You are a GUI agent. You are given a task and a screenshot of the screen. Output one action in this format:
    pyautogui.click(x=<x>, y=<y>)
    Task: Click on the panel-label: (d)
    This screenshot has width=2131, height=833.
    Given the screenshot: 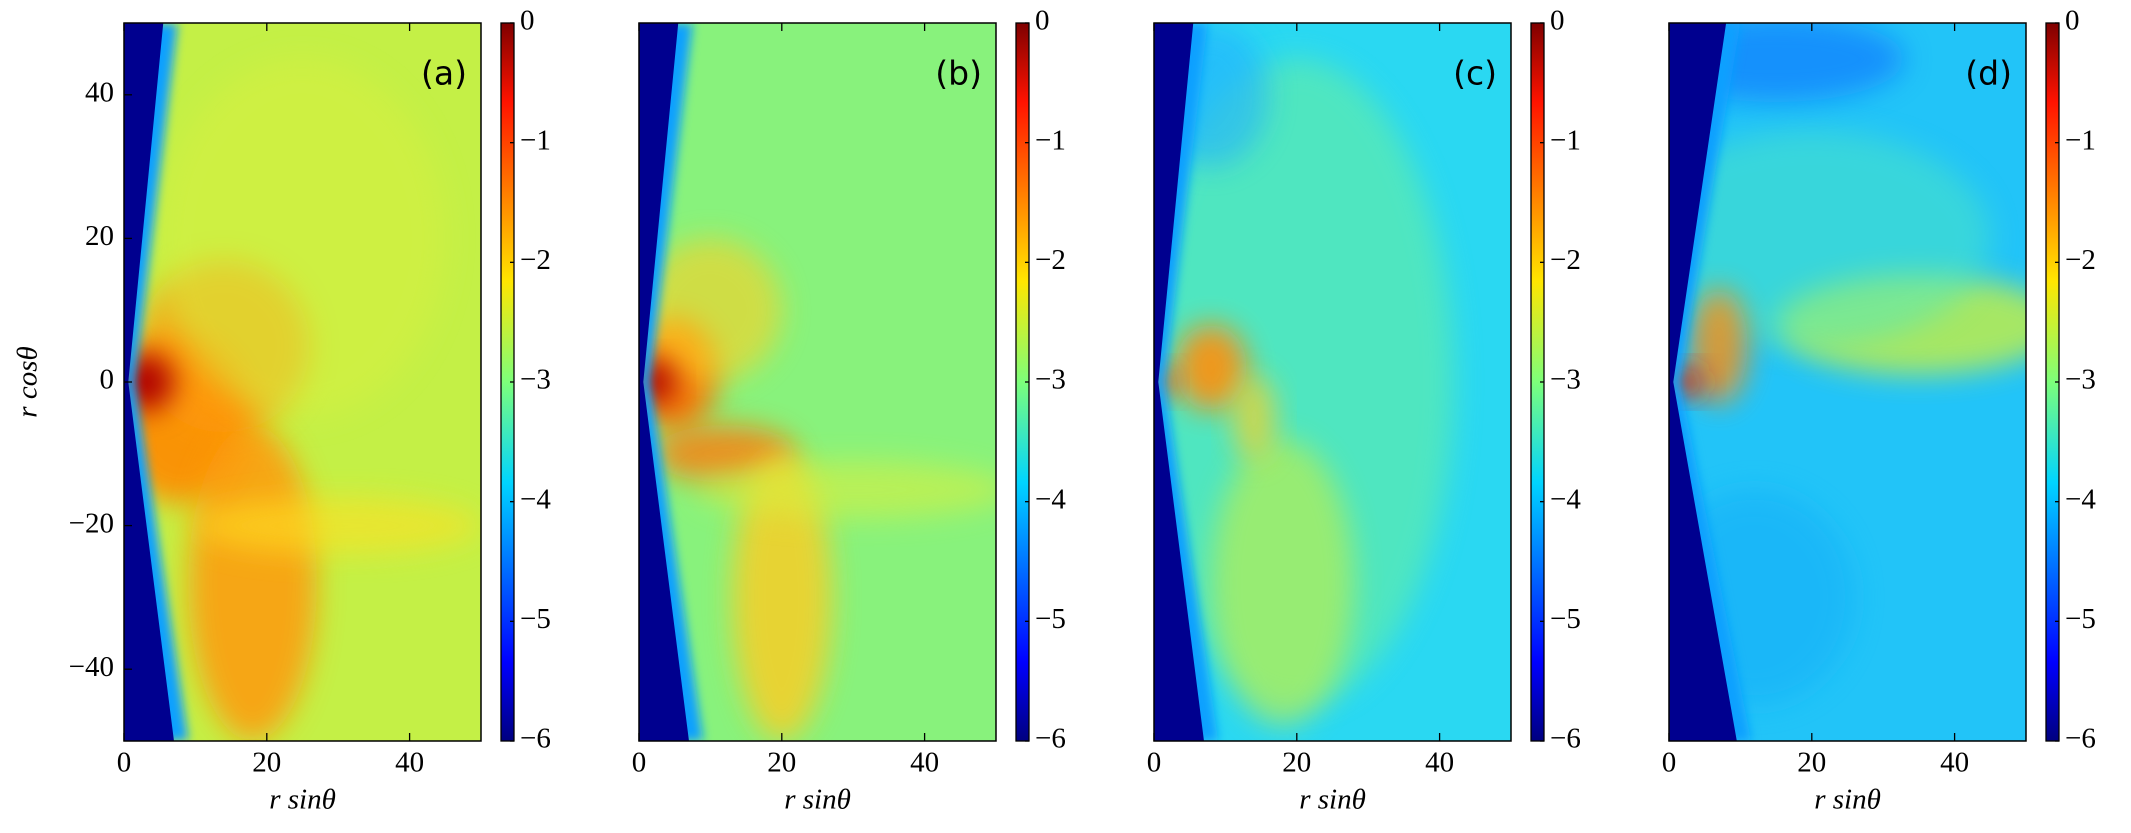 What is the action you would take?
    pyautogui.click(x=1988, y=73)
    